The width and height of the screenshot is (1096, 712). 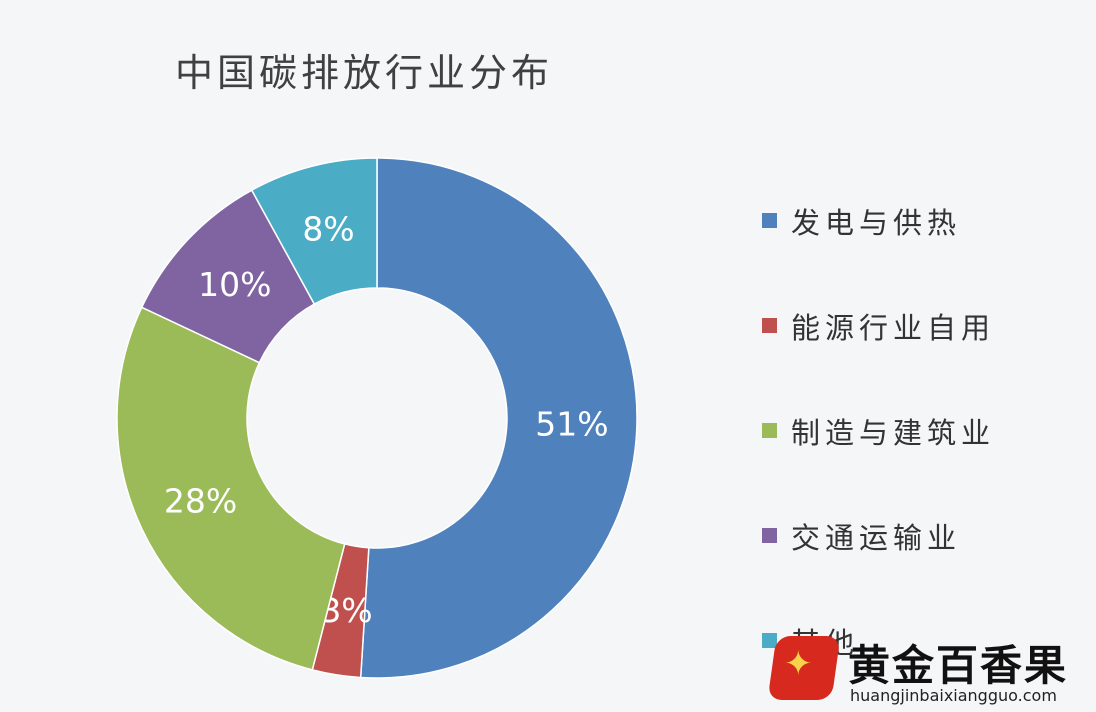 I want to click on legend-label: 能源行业自用, so click(x=893, y=327).